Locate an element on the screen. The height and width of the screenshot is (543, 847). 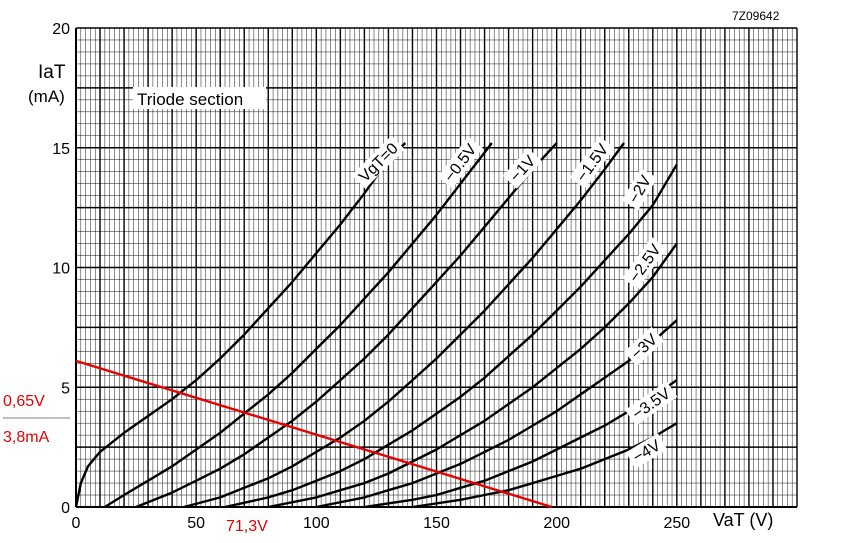
x-tick-label: 250 is located at coordinates (676, 523).